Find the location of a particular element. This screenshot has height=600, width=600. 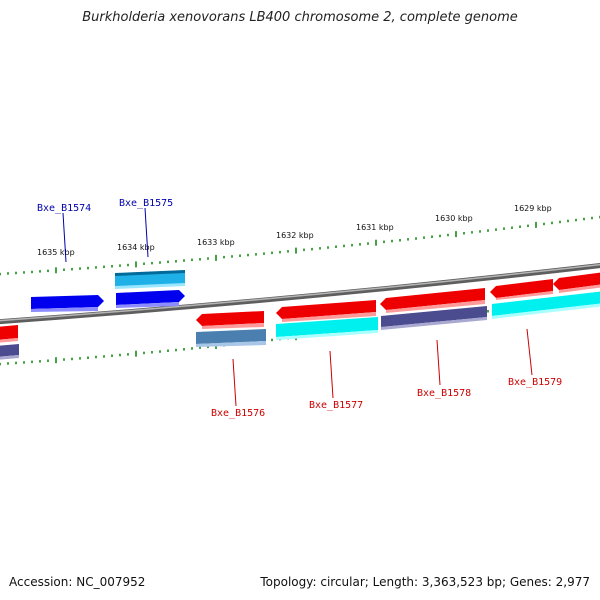

accession-text: Accession: NC_007952 is located at coordinates (77, 582).